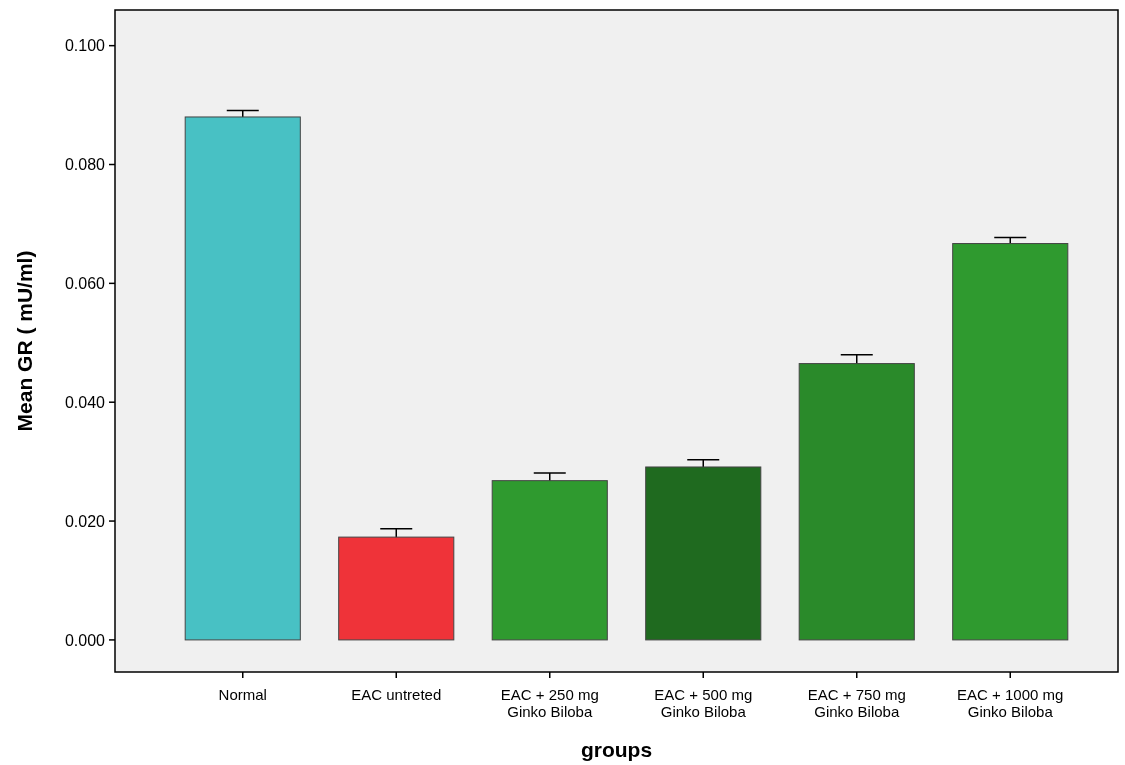 The image size is (1125, 765). Describe the element at coordinates (85, 640) in the screenshot. I see `y-tick-label: 0.000` at that location.